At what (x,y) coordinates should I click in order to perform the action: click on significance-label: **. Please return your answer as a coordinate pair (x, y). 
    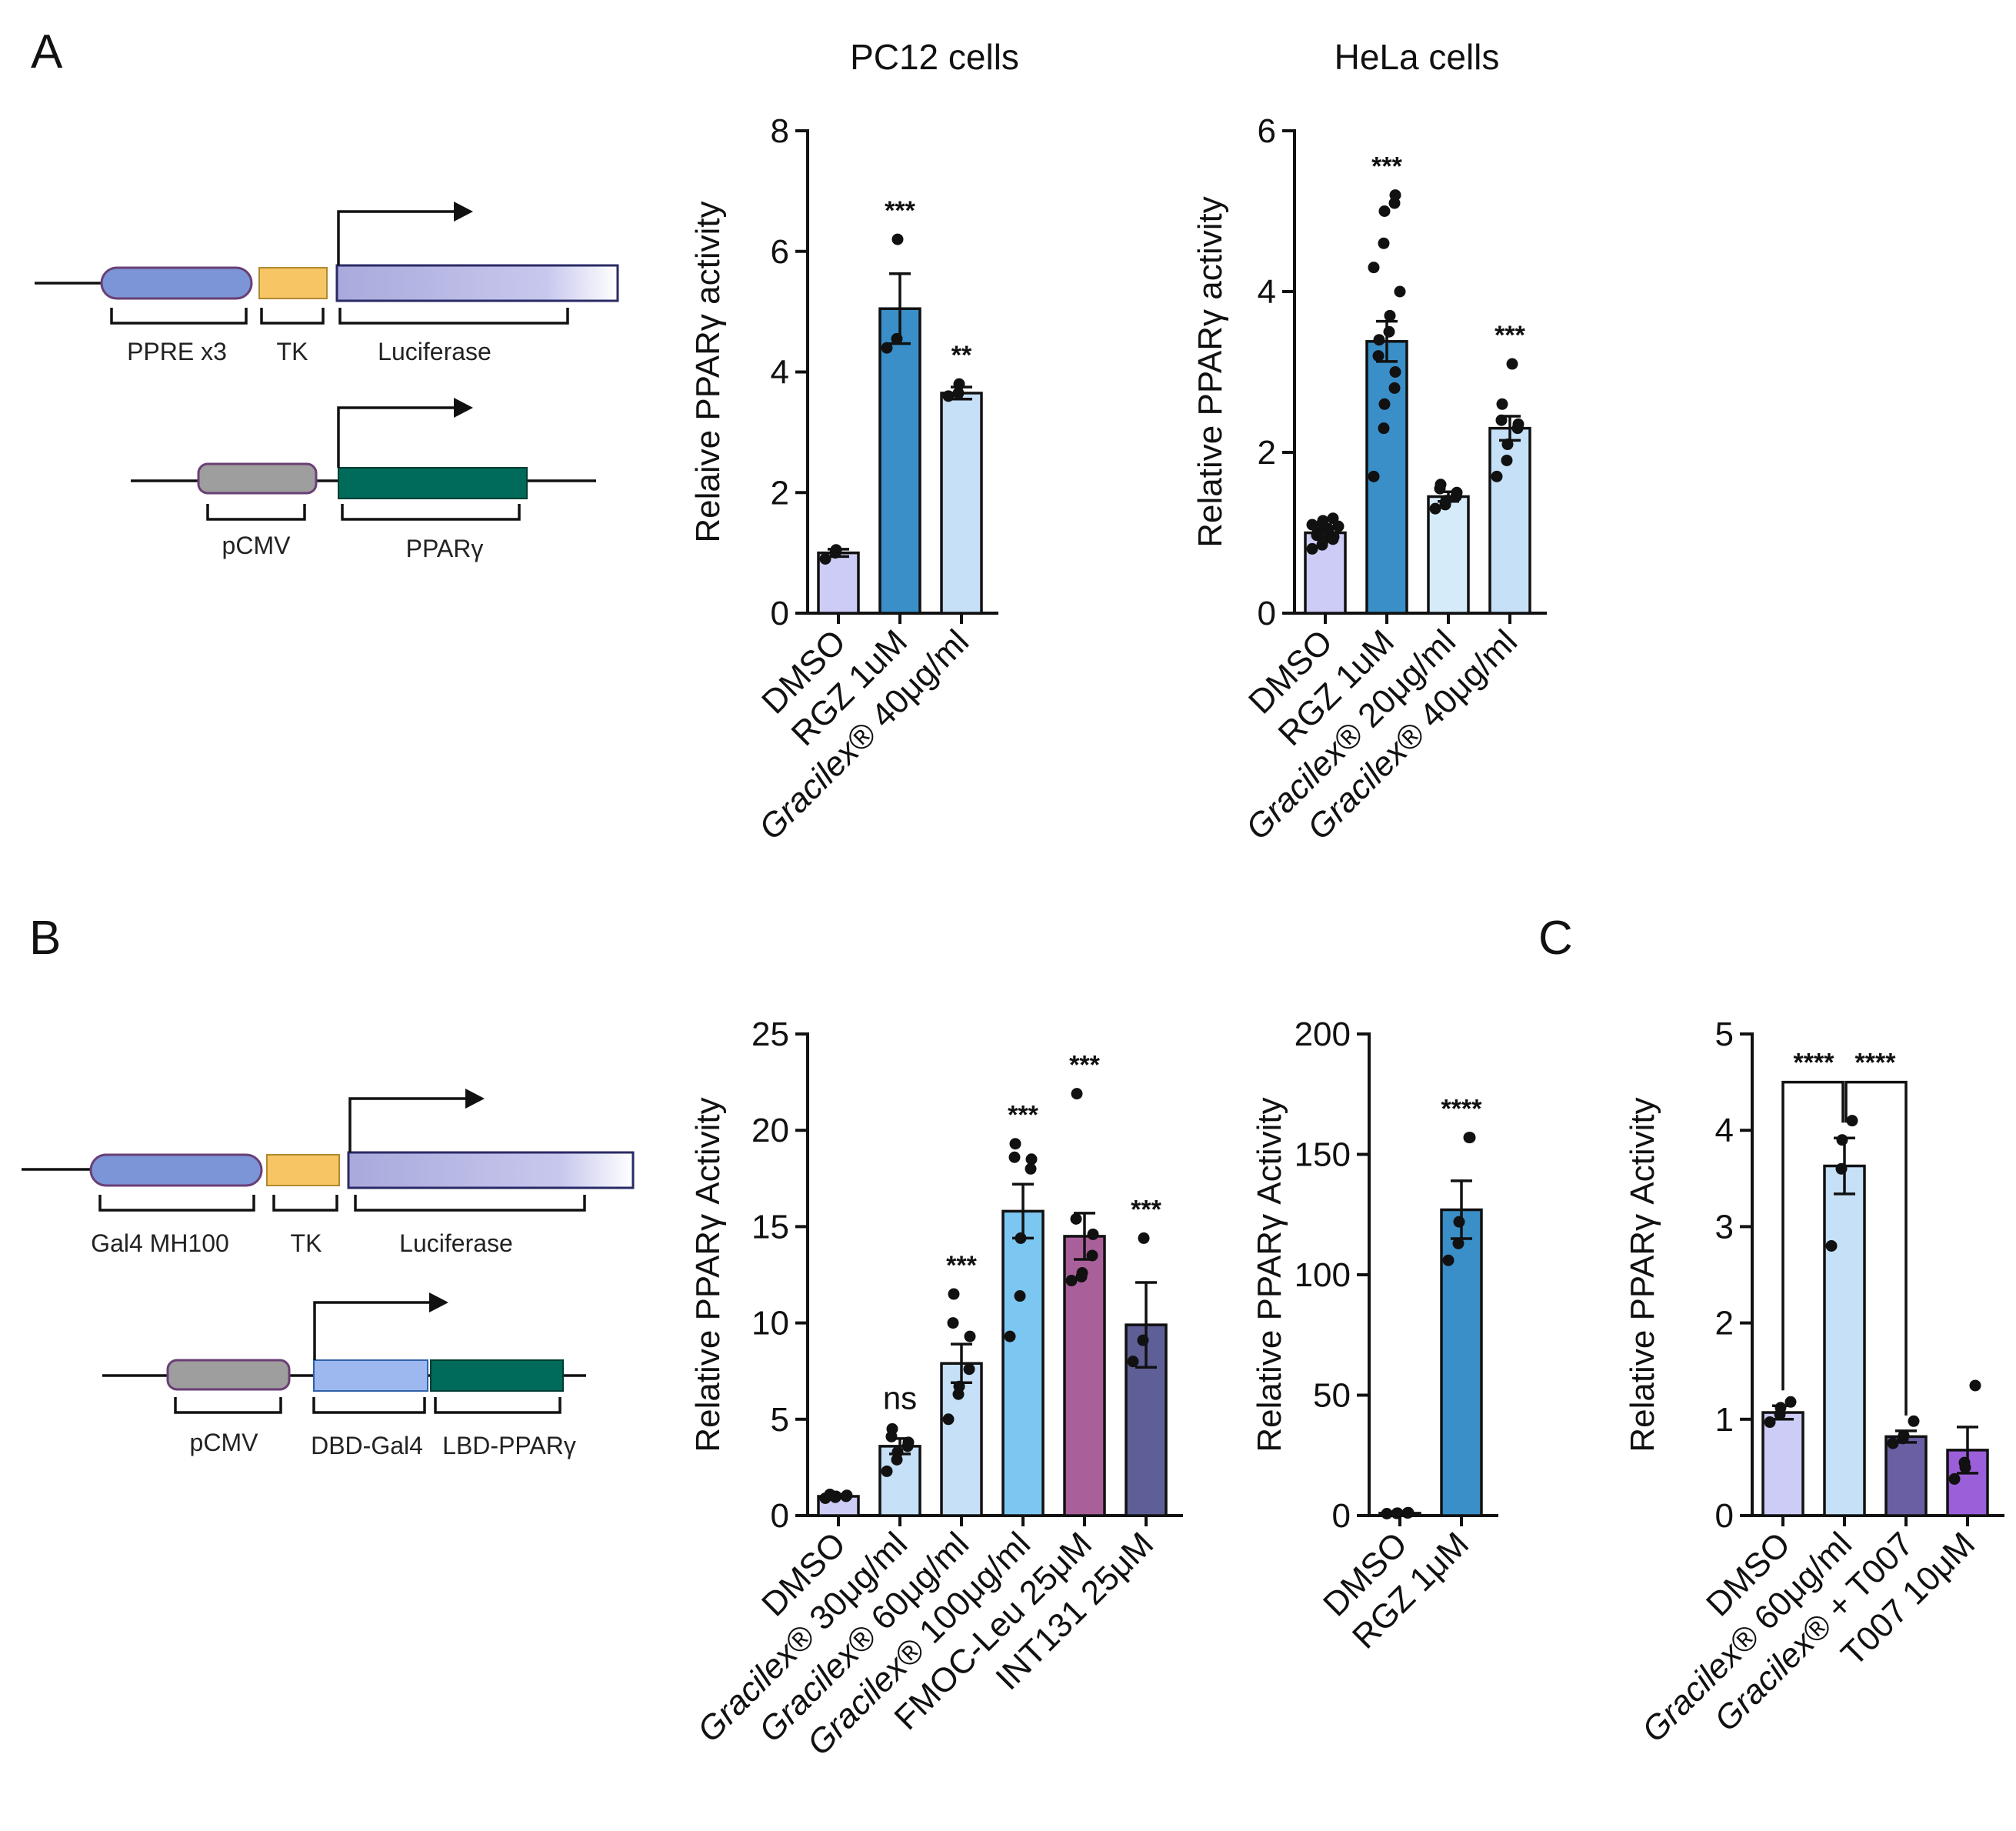
    Looking at the image, I should click on (962, 356).